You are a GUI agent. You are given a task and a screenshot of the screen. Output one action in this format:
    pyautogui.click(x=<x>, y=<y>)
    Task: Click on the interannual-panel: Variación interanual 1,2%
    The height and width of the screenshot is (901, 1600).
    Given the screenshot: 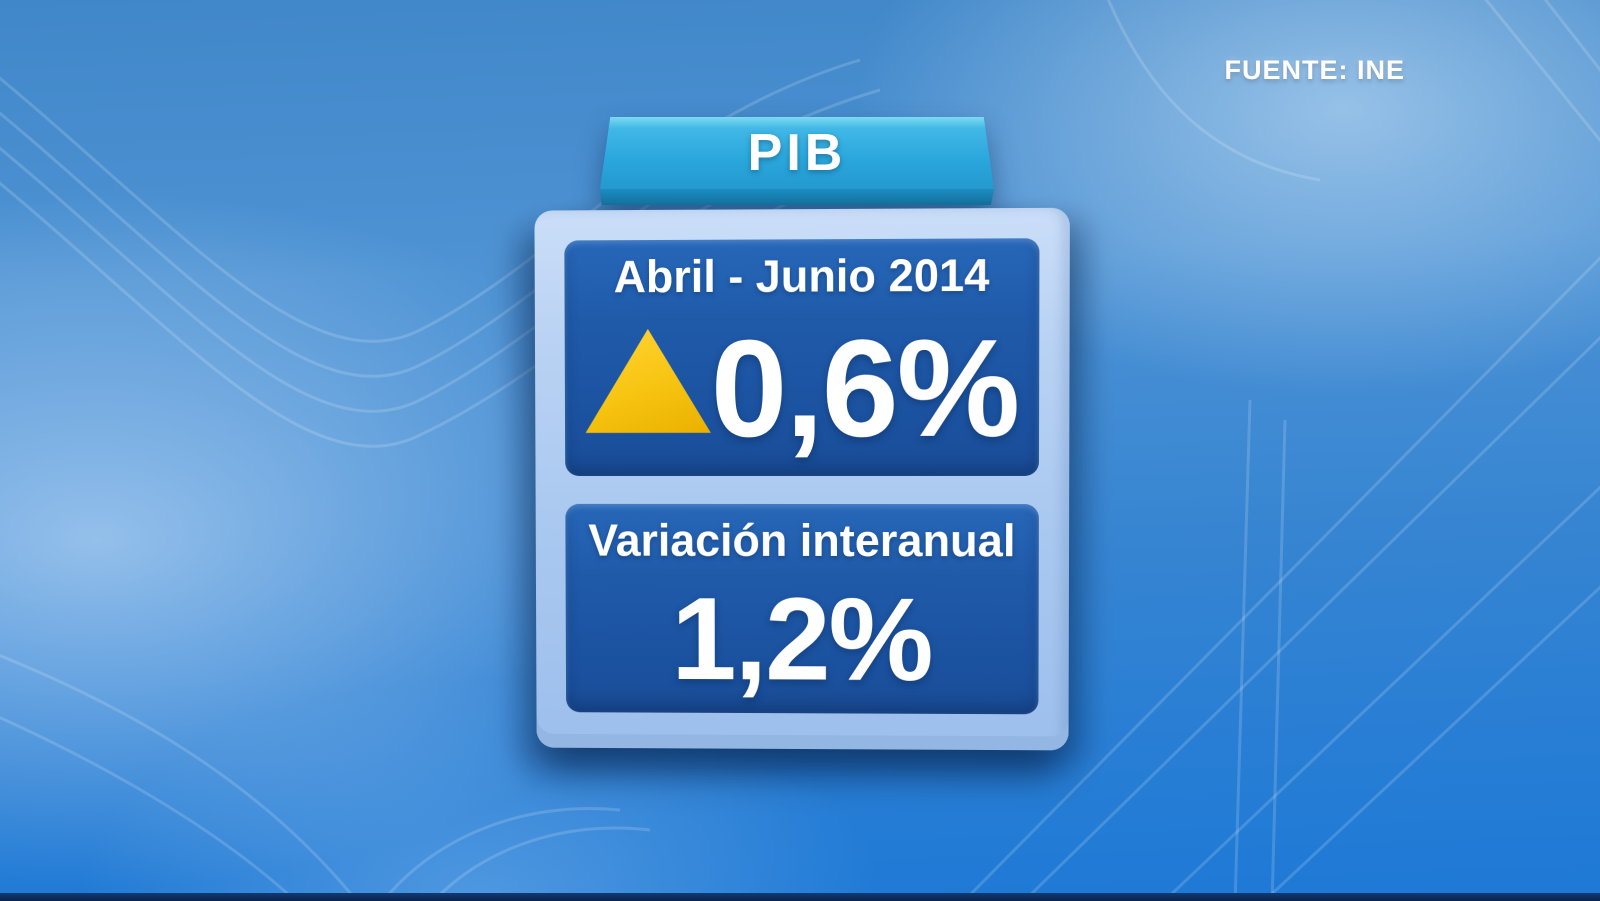 What is the action you would take?
    pyautogui.click(x=802, y=609)
    